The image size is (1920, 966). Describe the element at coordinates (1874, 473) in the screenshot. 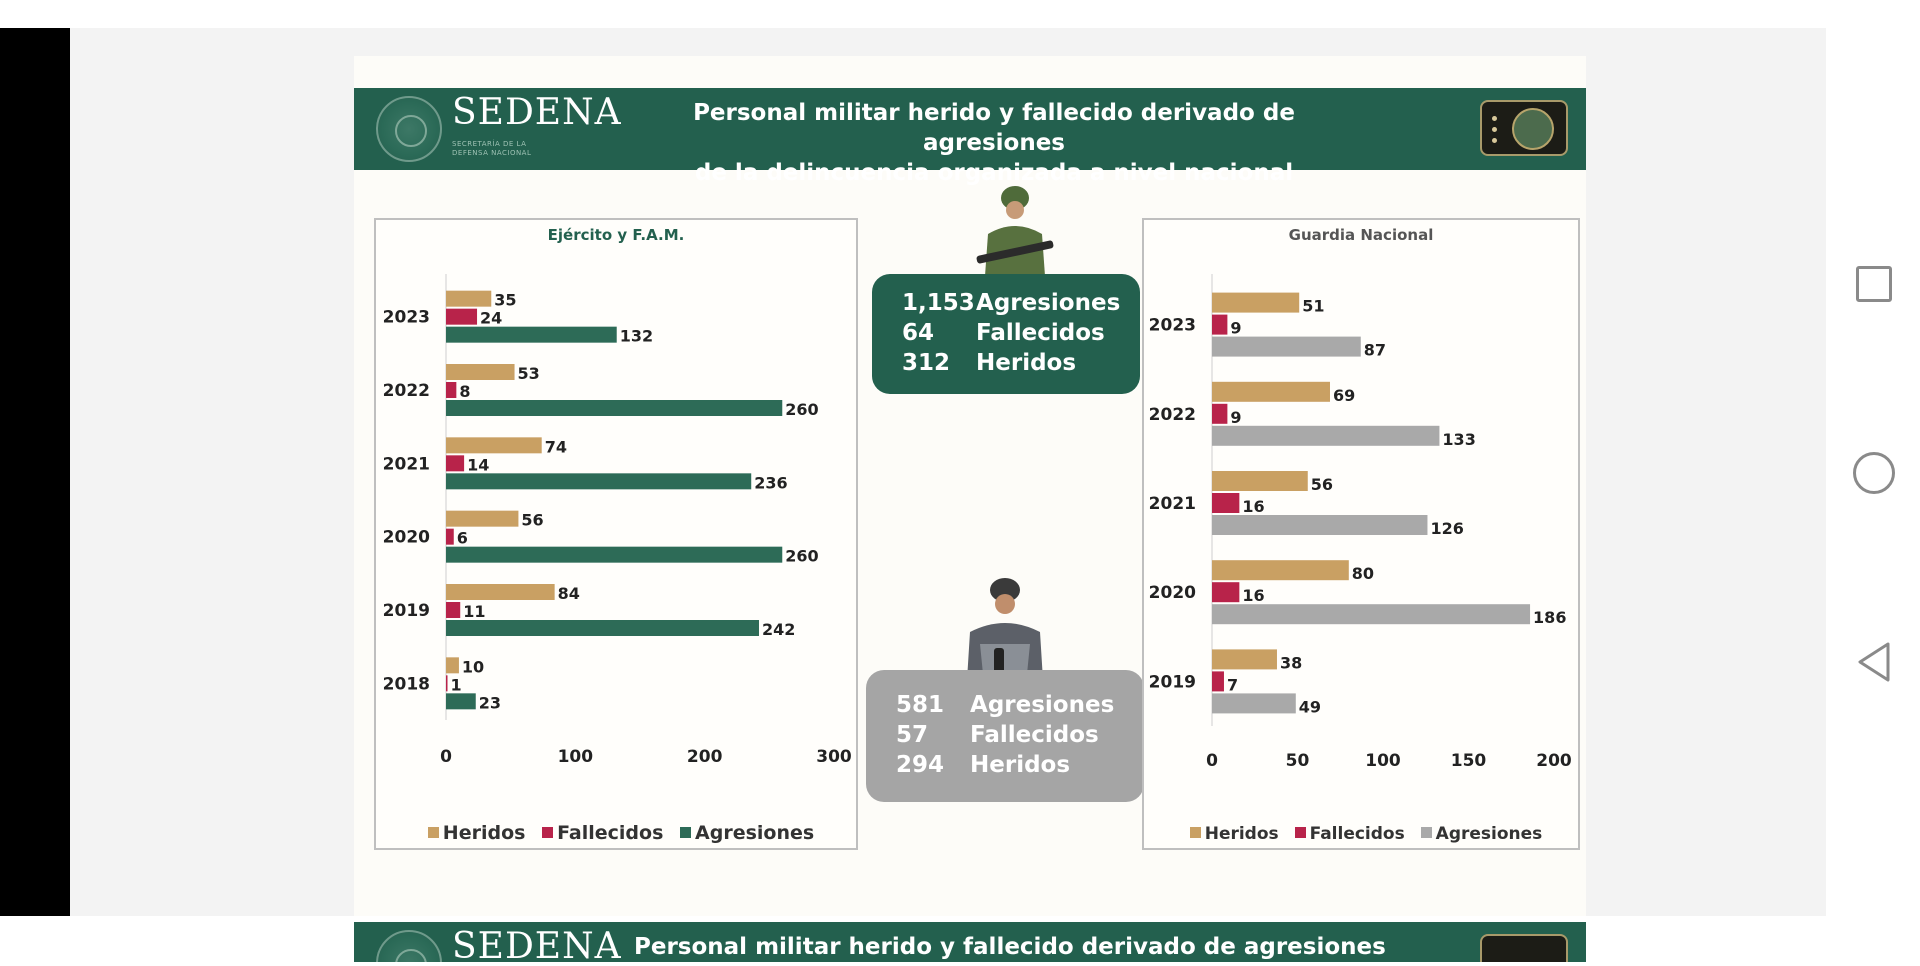

I see `circle-icon` at that location.